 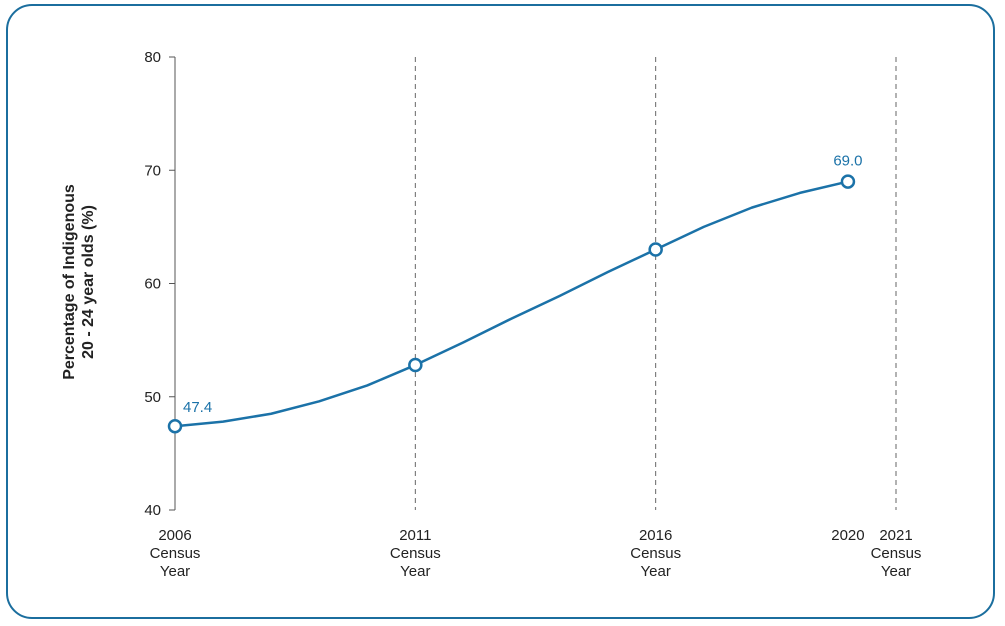 What do you see at coordinates (895, 535) in the screenshot?
I see `x-tick-label-line: 2021` at bounding box center [895, 535].